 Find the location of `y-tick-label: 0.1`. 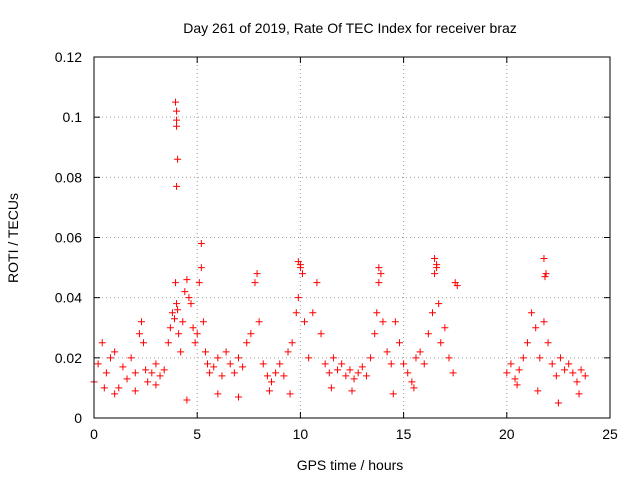

y-tick-label: 0.1 is located at coordinates (73, 117).